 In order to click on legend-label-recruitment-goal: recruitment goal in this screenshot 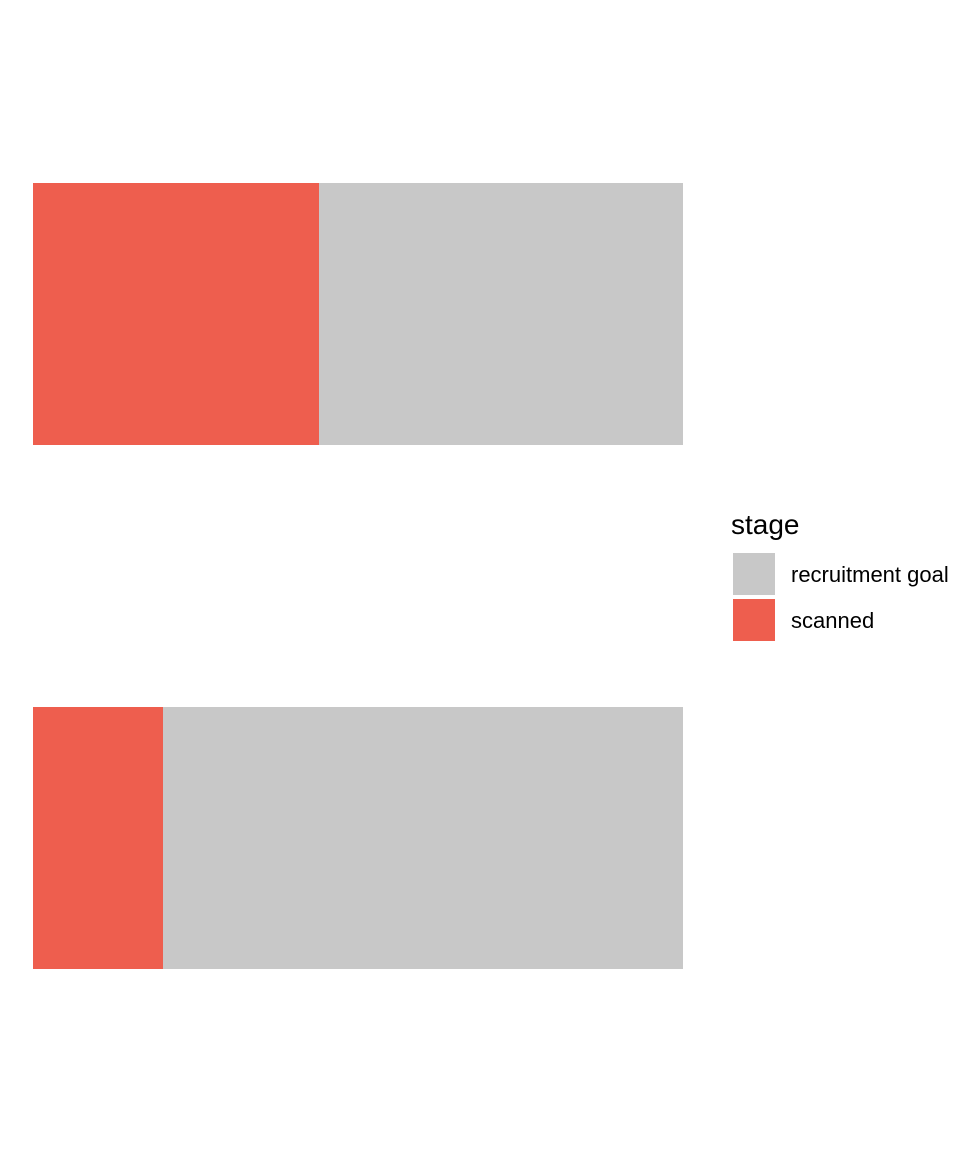, I will do `click(870, 574)`.